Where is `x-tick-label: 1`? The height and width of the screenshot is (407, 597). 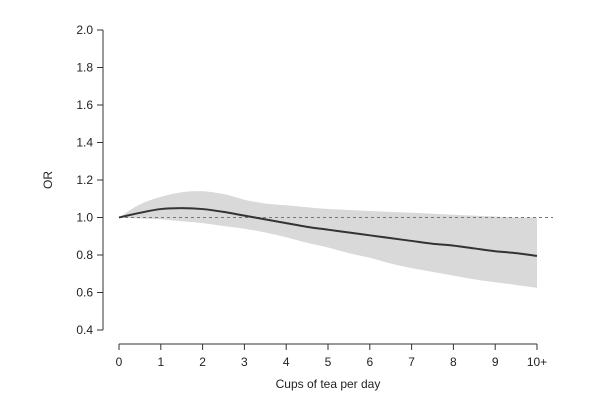 x-tick-label: 1 is located at coordinates (160, 362).